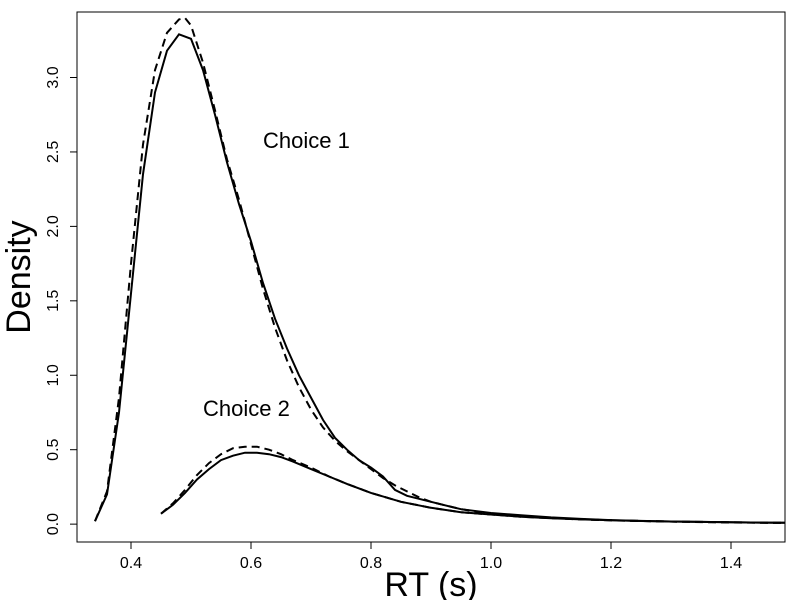  What do you see at coordinates (53, 524) in the screenshot?
I see `y-tick-label: 0.0` at bounding box center [53, 524].